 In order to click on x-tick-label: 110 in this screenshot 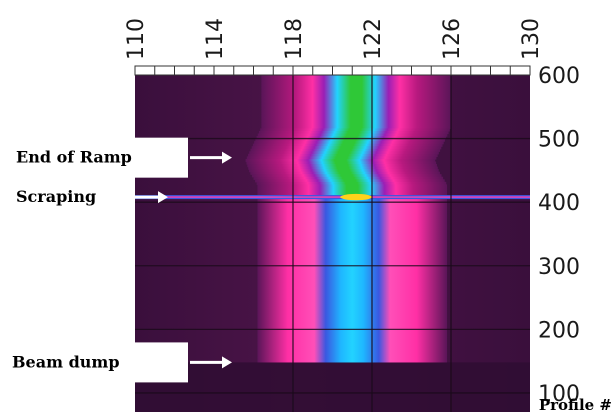, I will do `click(136, 39)`.